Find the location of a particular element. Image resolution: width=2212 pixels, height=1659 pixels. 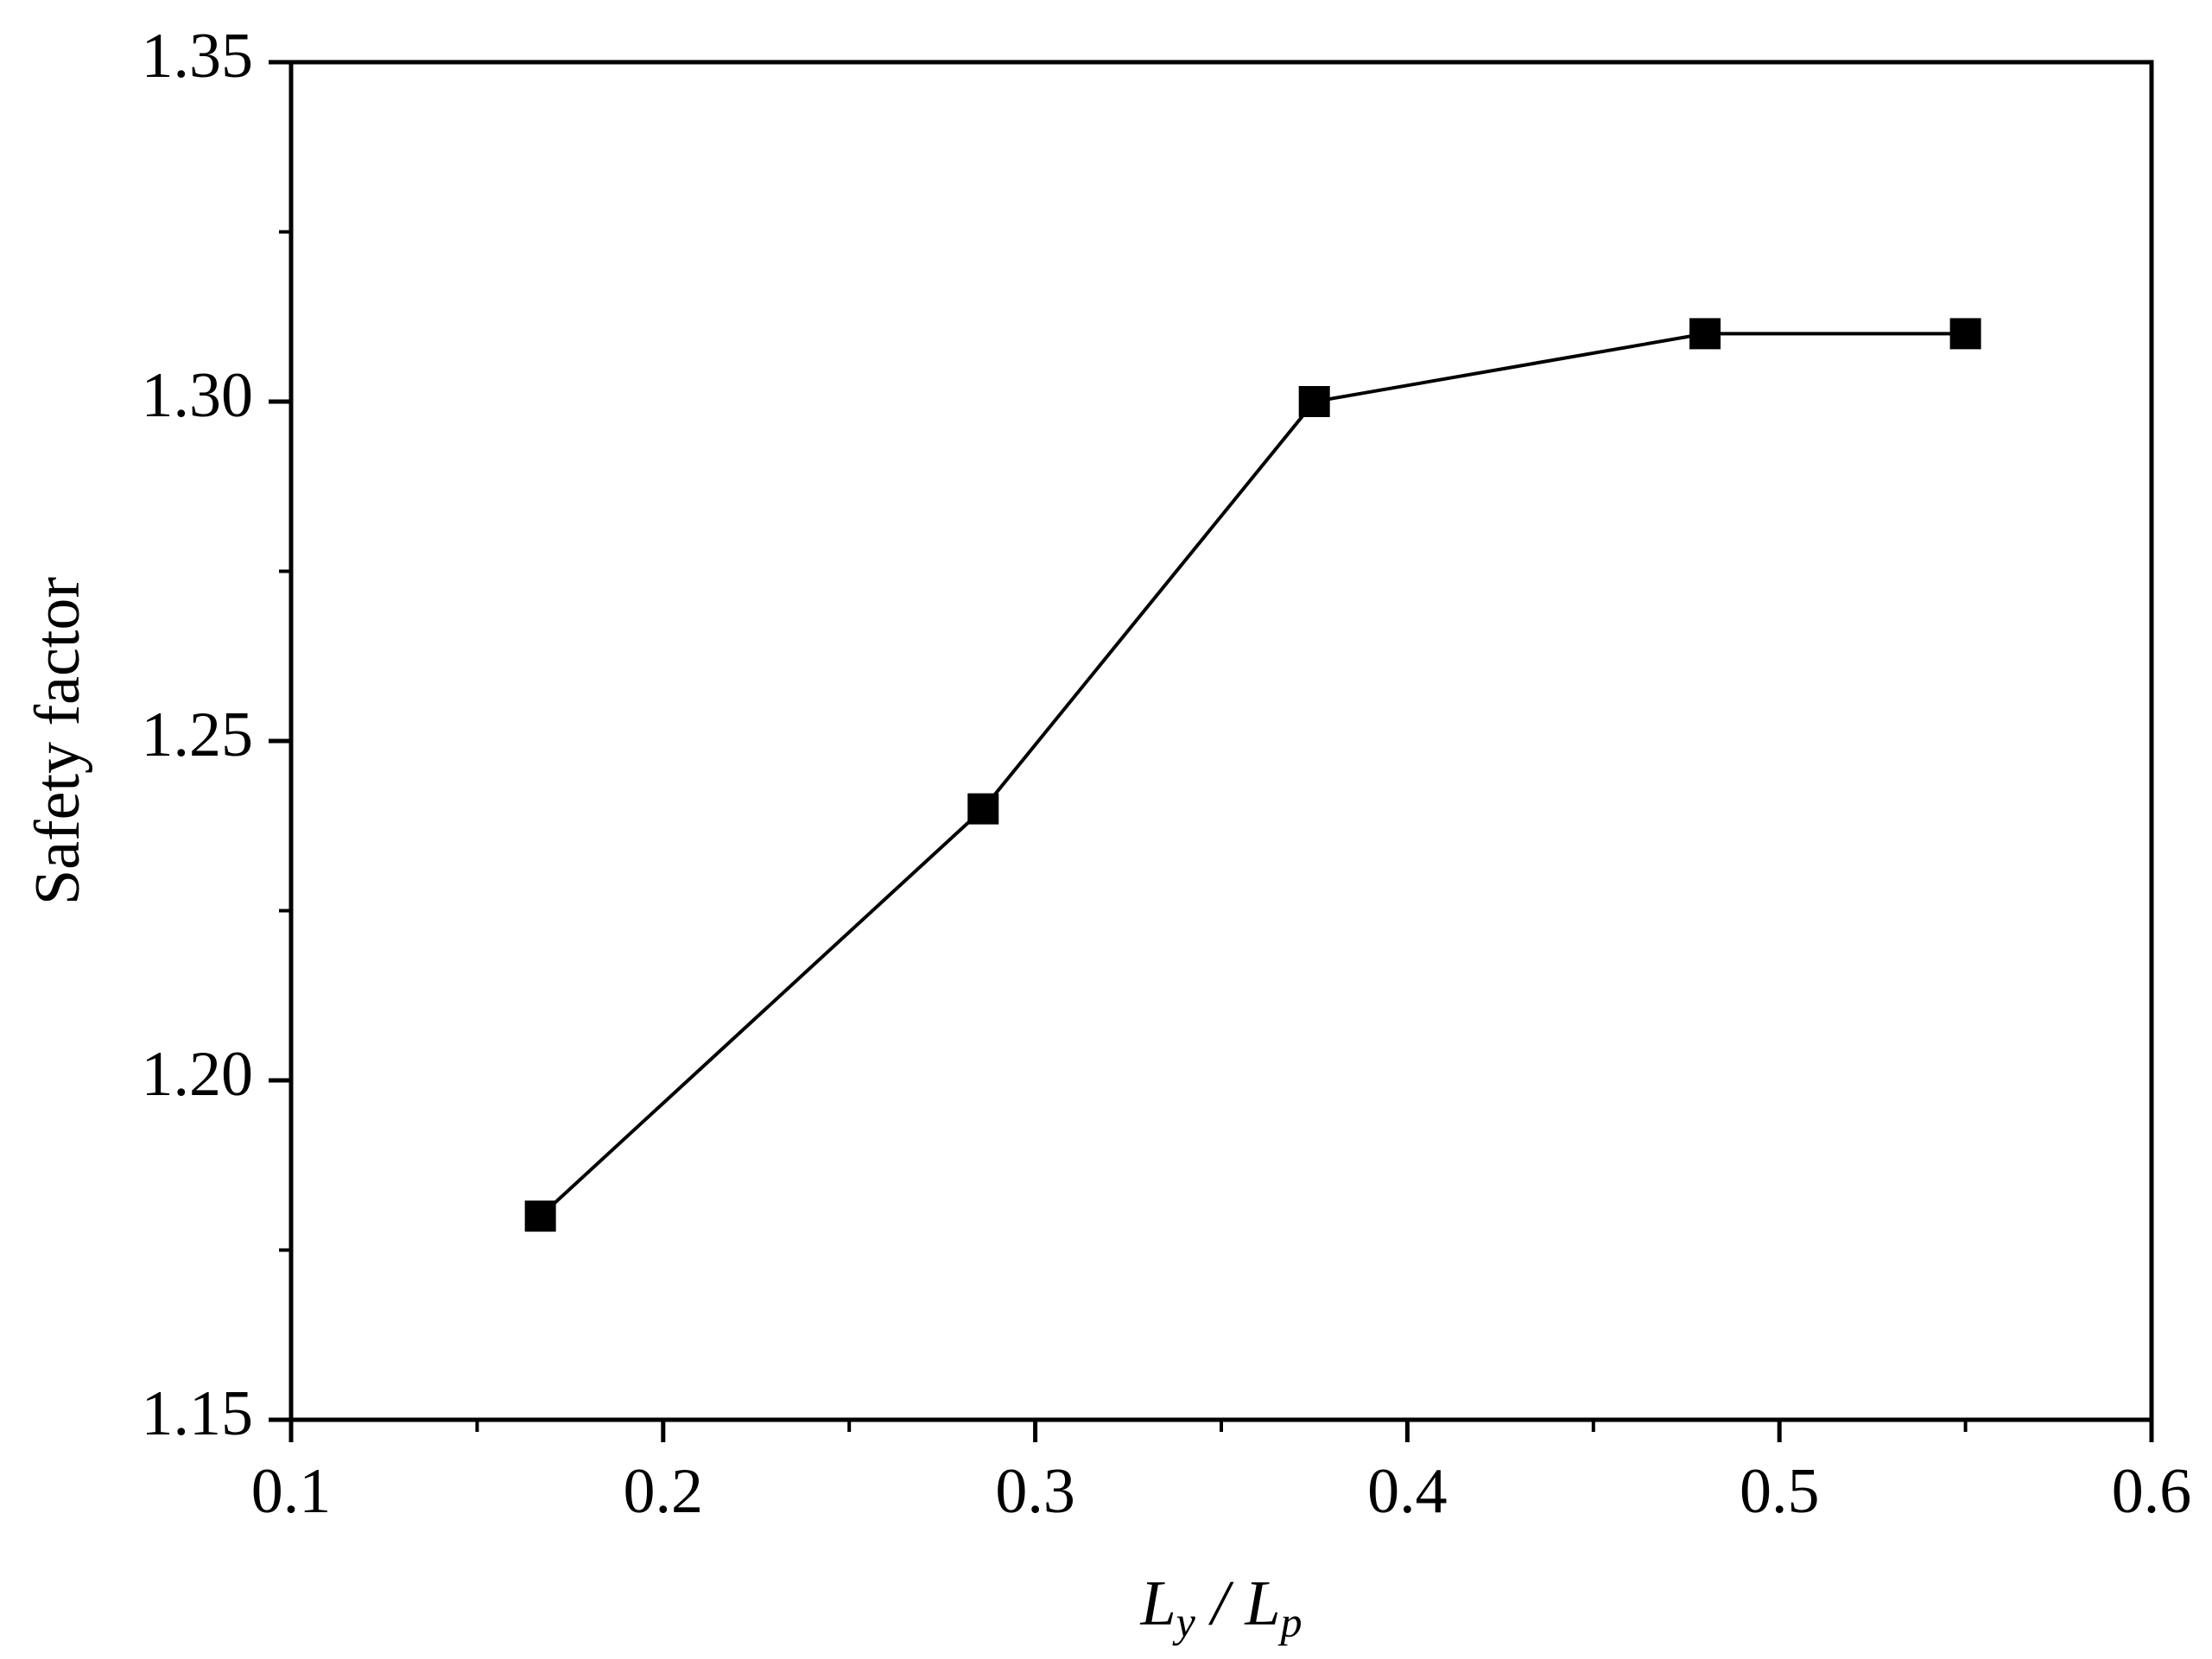

y-axis-label: Safety factor is located at coordinates (57, 741).